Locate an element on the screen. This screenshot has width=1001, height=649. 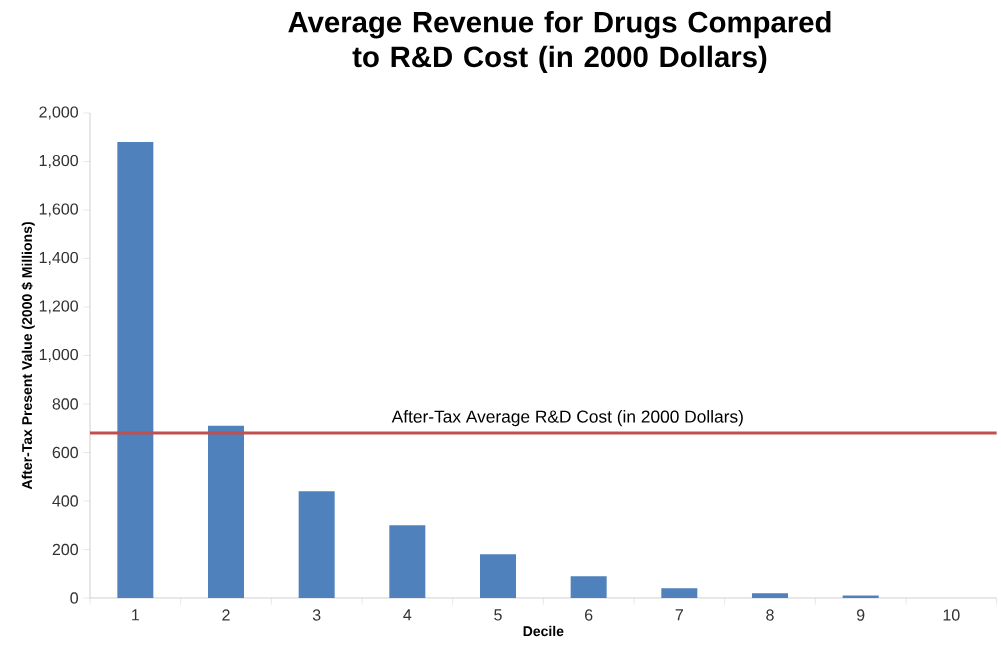
y-tick-label: 1,000 is located at coordinates (59, 355).